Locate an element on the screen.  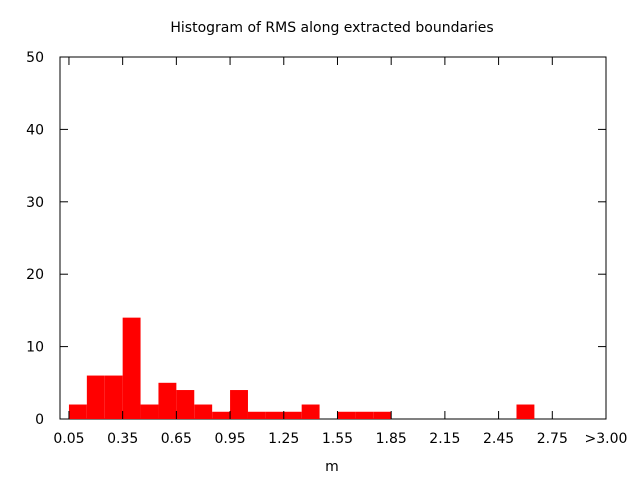
x-tick-label: 1.25 is located at coordinates (283, 439).